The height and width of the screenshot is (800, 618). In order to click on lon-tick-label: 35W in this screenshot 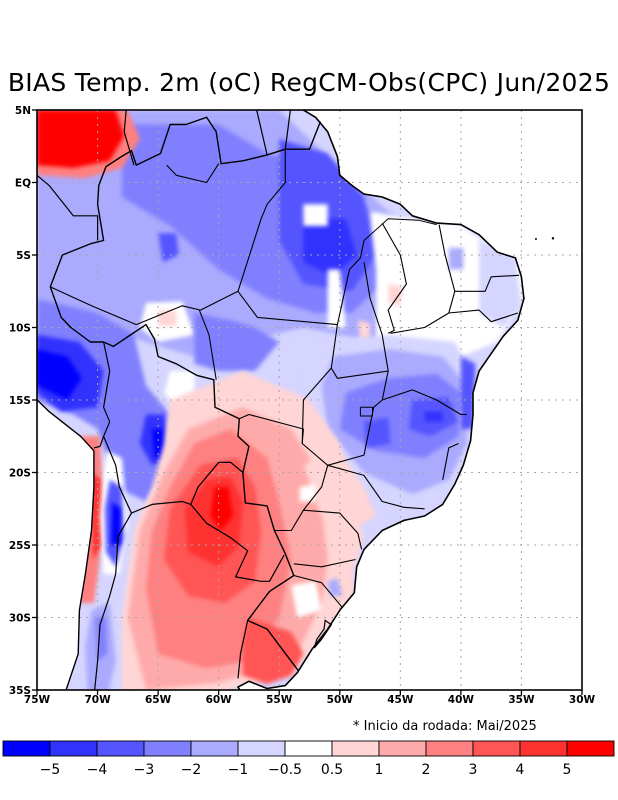, I will do `click(521, 700)`.